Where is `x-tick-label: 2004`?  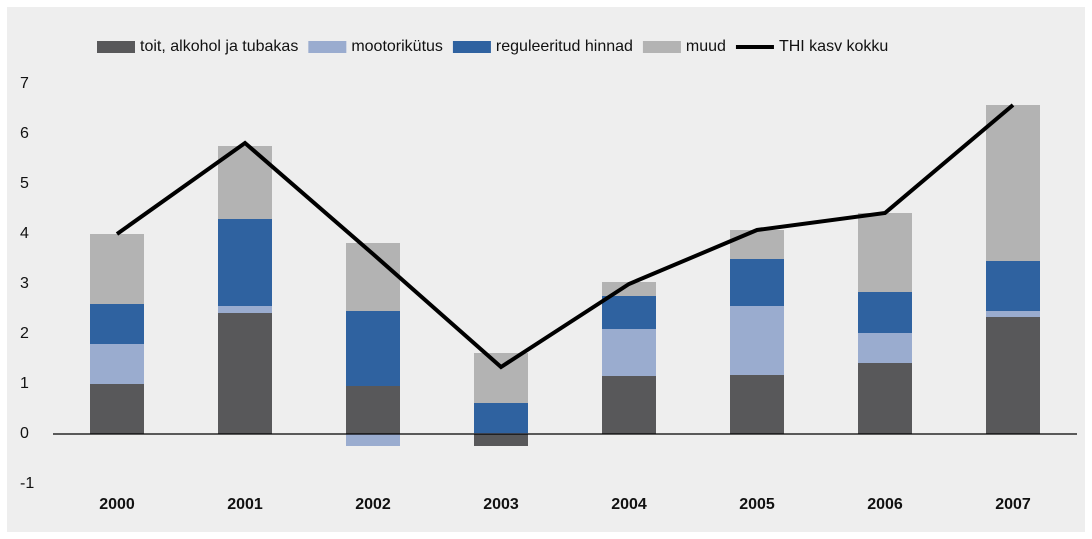
x-tick-label: 2004 is located at coordinates (629, 504).